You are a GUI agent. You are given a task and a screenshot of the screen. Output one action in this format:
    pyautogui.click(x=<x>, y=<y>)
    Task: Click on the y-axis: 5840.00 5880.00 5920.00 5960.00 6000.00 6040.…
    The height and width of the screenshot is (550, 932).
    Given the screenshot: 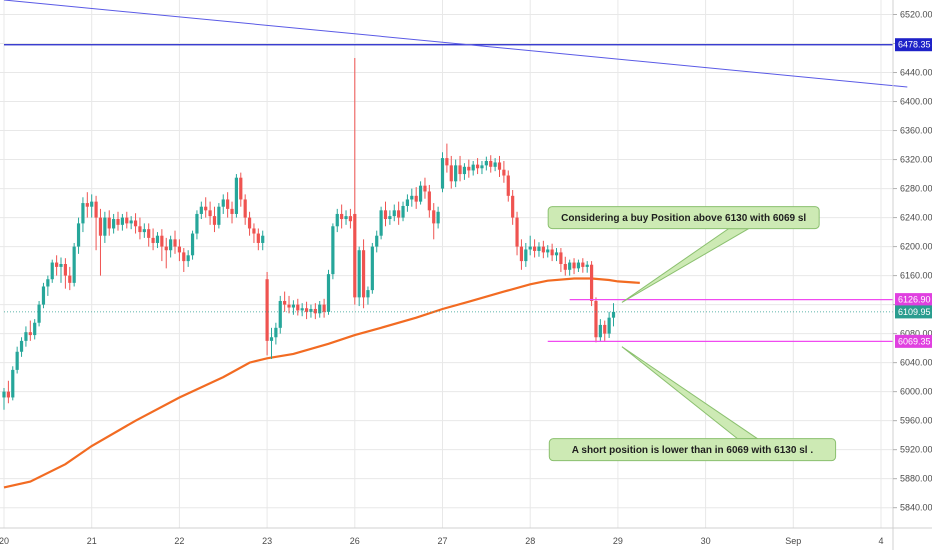 What is the action you would take?
    pyautogui.click(x=912, y=275)
    